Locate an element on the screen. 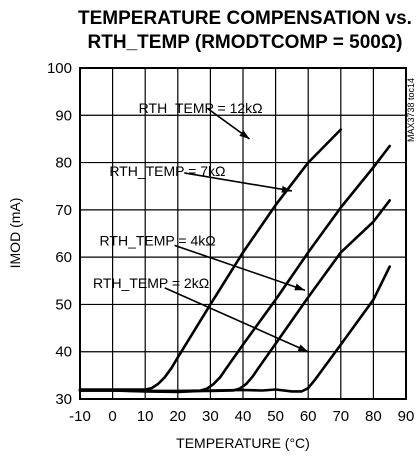  x-tick-labels: -10 0 10 20 30 40 50 60 70 80 90 is located at coordinates (241, 416).